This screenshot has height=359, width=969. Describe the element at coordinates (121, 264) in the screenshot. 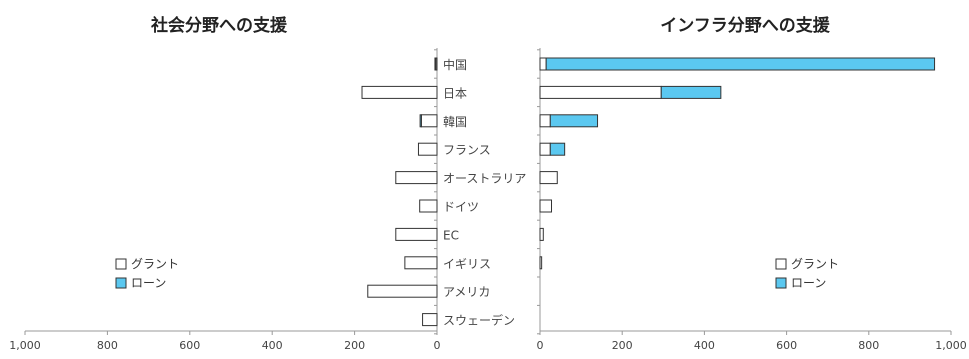

I see `left-legend-grant-swatch` at that location.